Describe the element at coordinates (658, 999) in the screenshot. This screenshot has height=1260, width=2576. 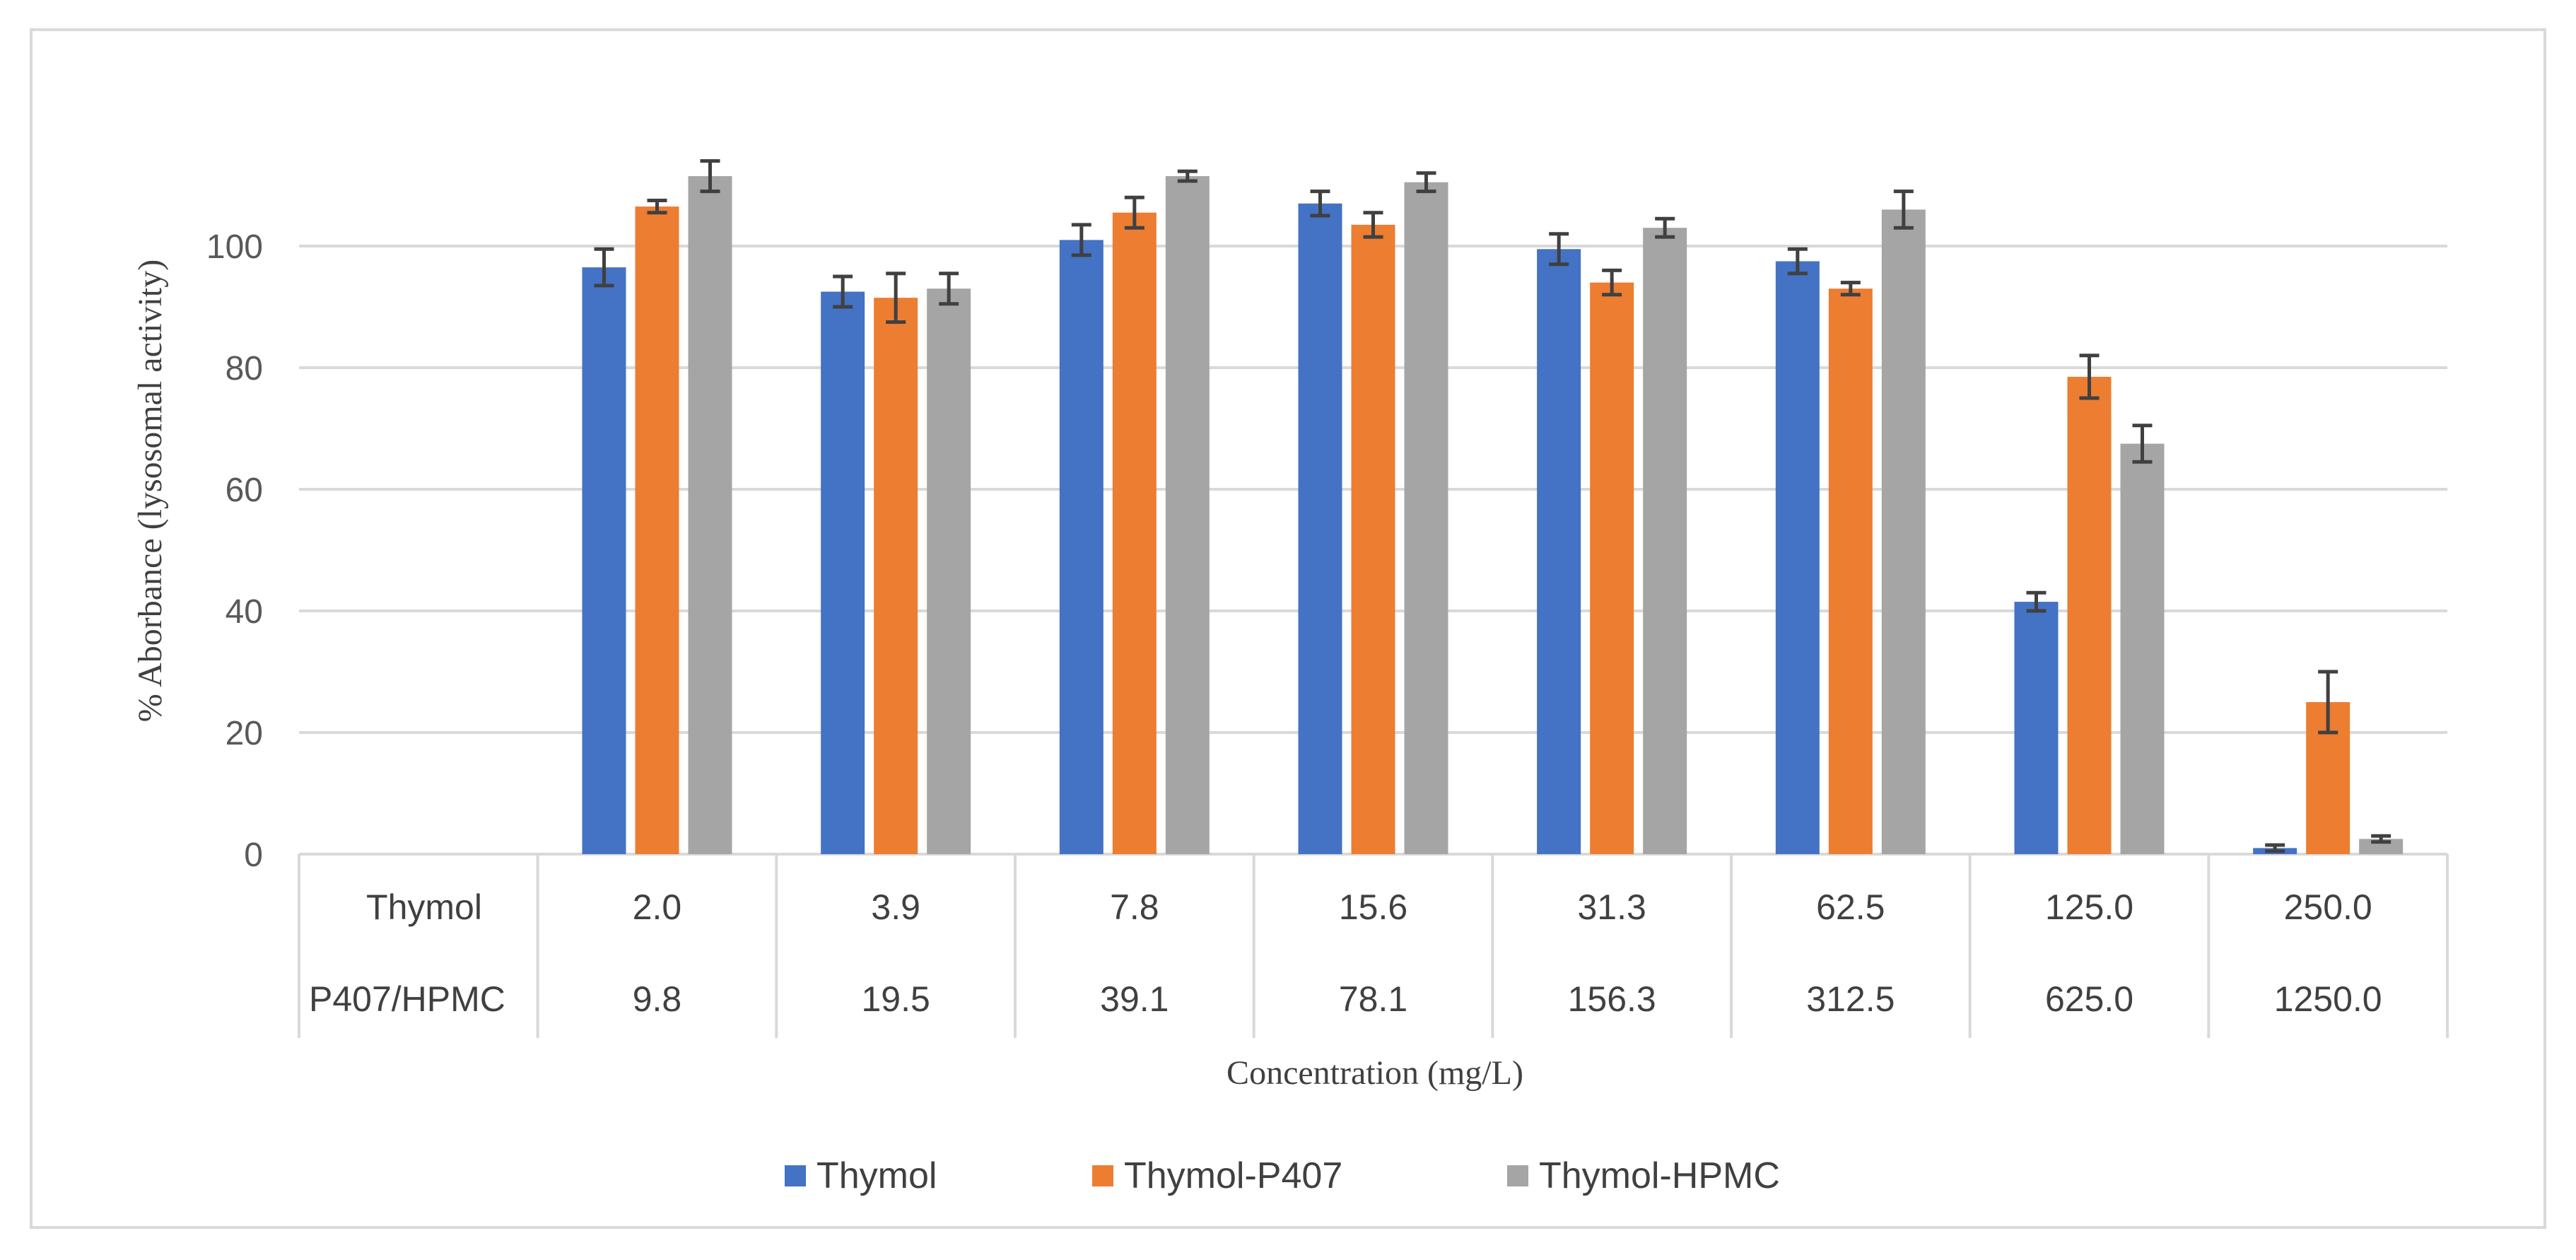
I see `category-tick-label: 9.8` at that location.